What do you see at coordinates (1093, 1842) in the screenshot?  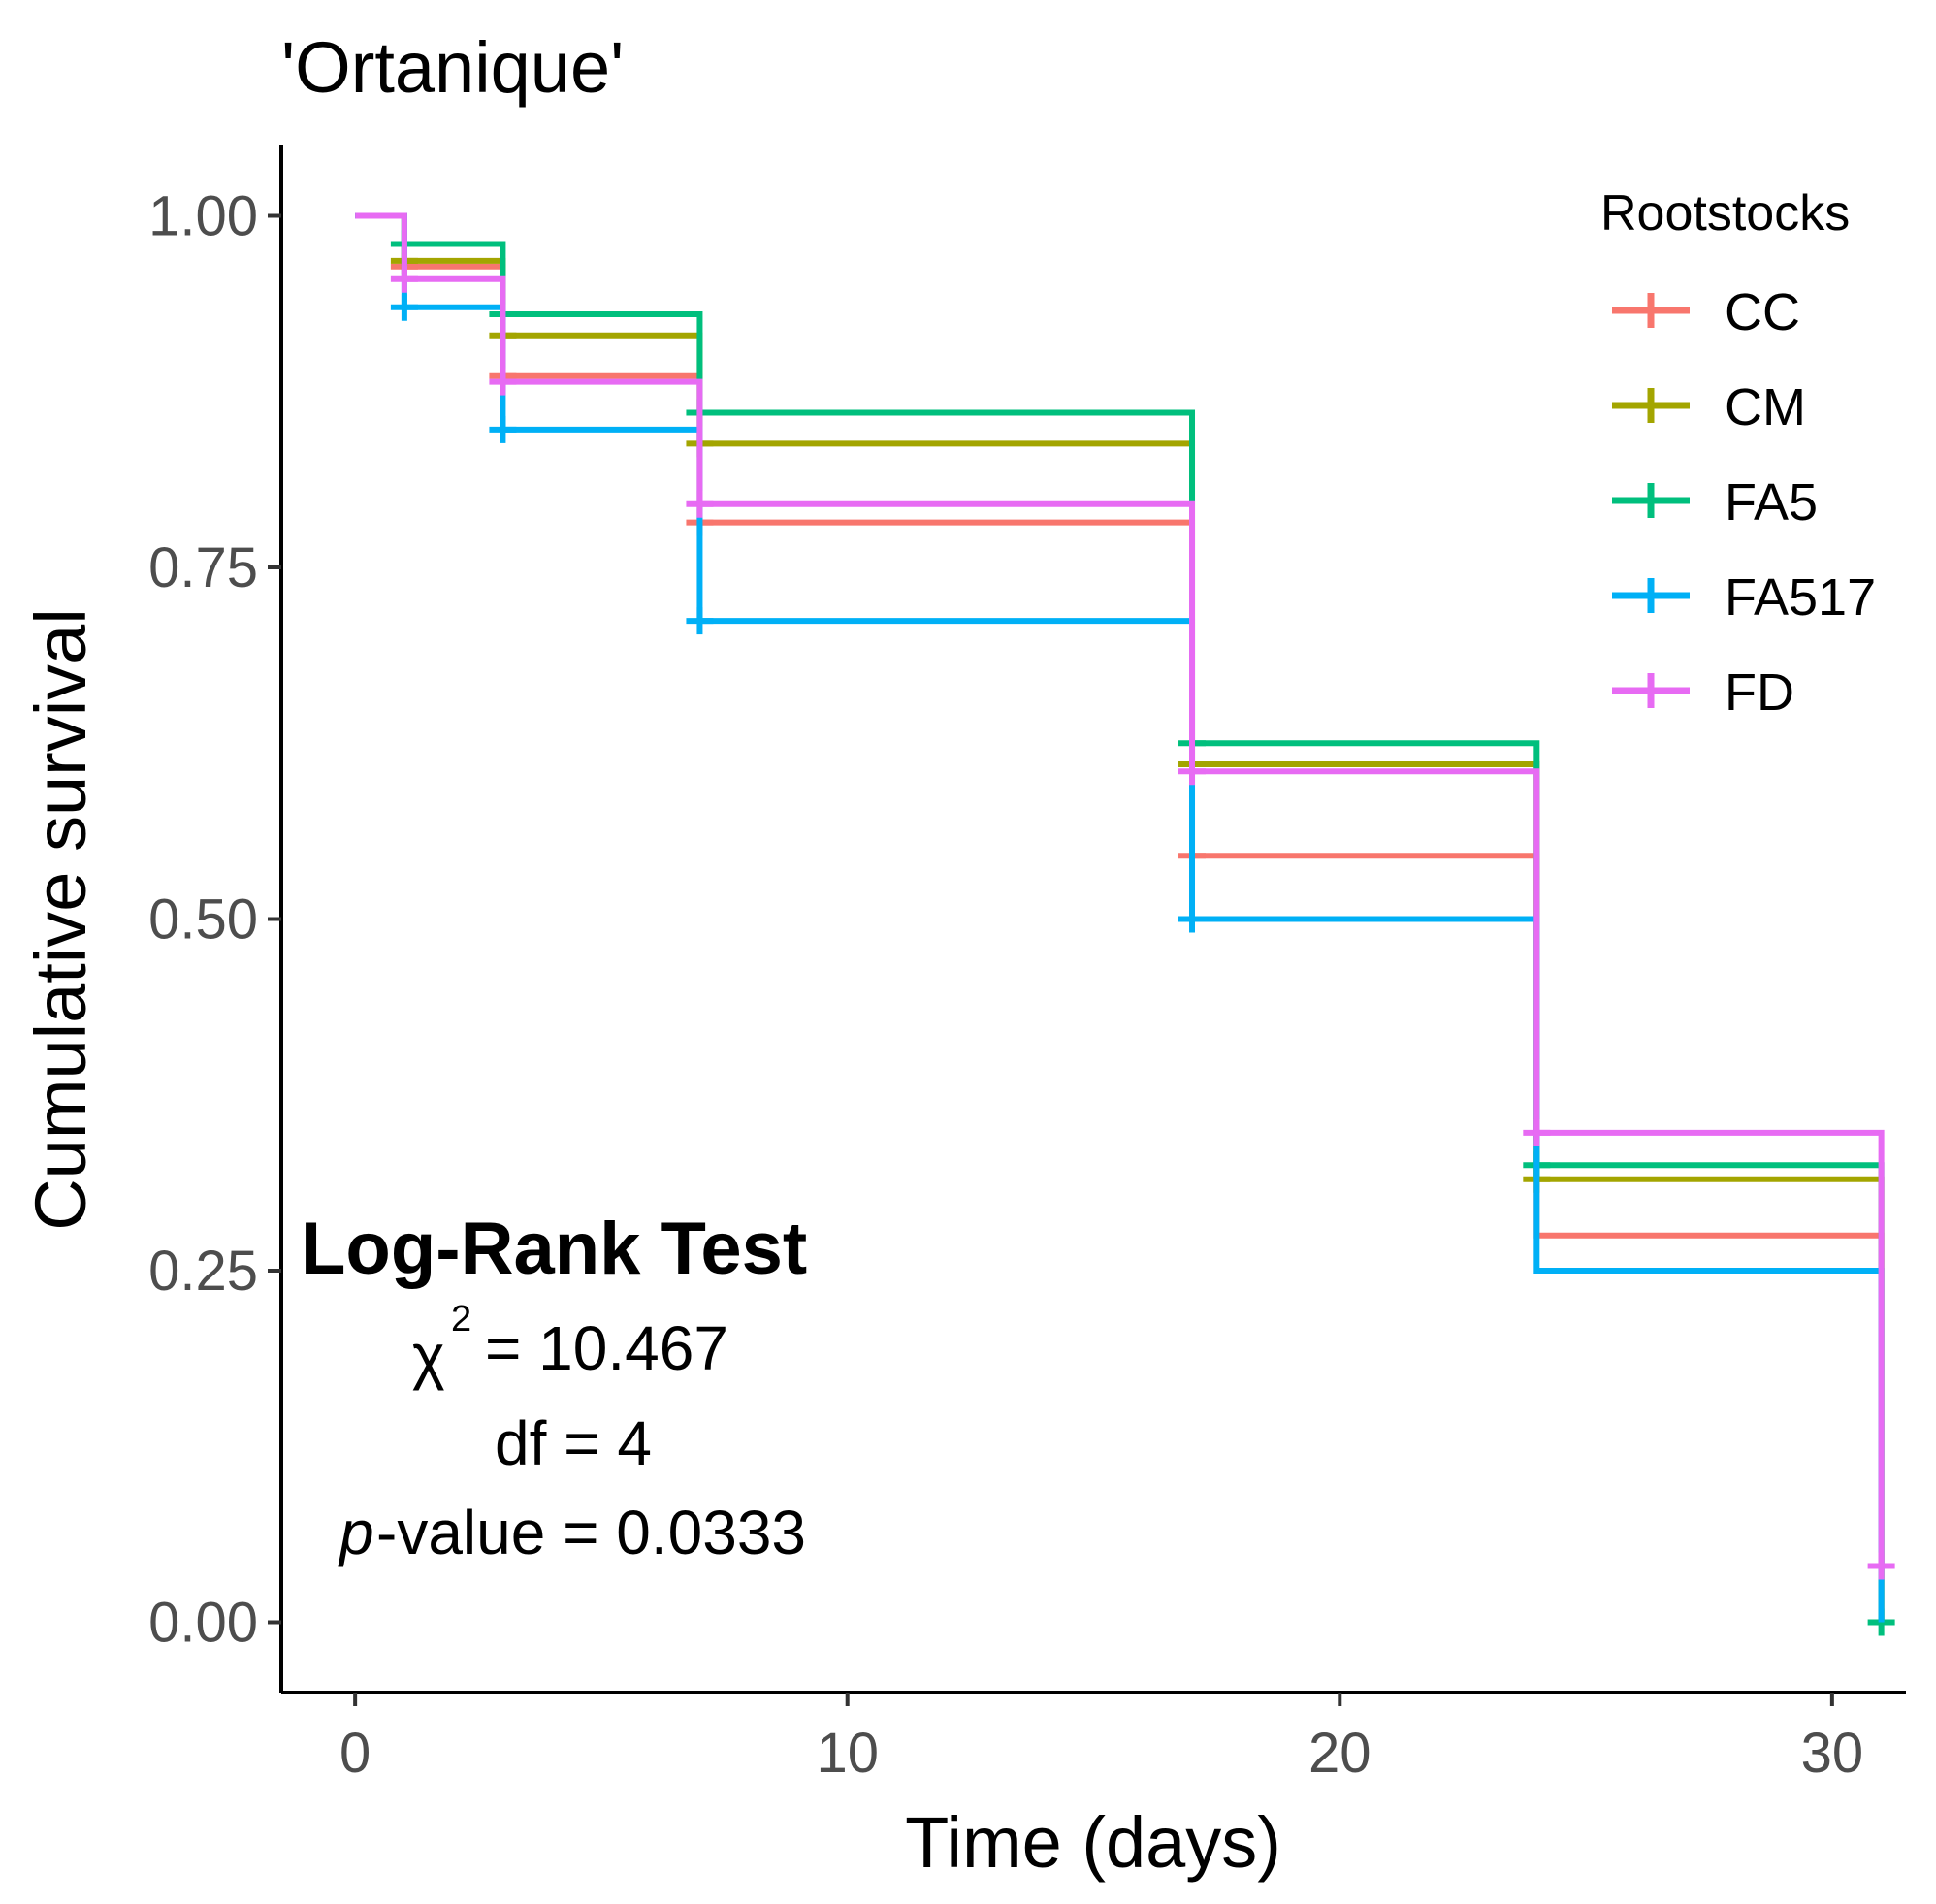 I see `x-axis-title: Time (days)` at bounding box center [1093, 1842].